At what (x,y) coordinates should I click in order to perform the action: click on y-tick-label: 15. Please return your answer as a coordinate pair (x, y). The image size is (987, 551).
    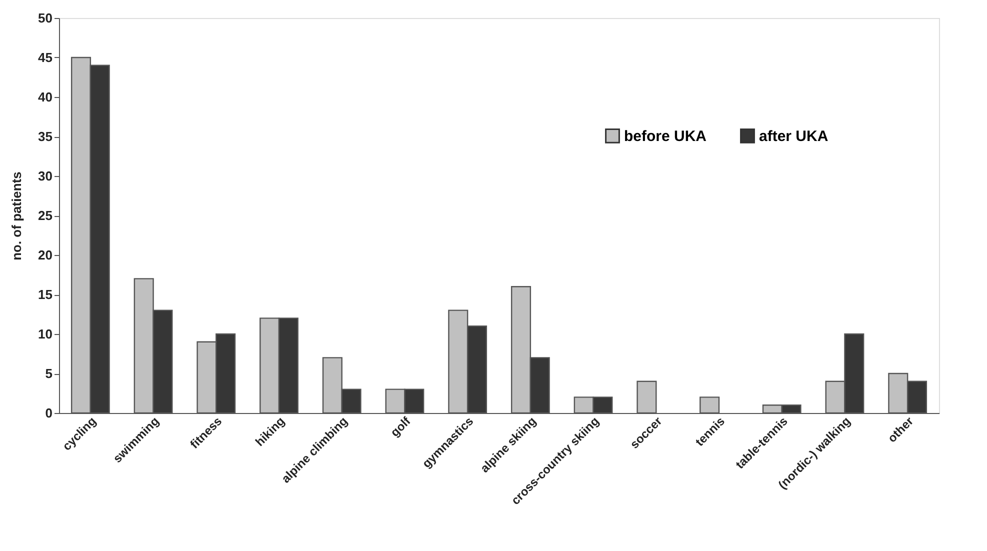
    Looking at the image, I should click on (45, 294).